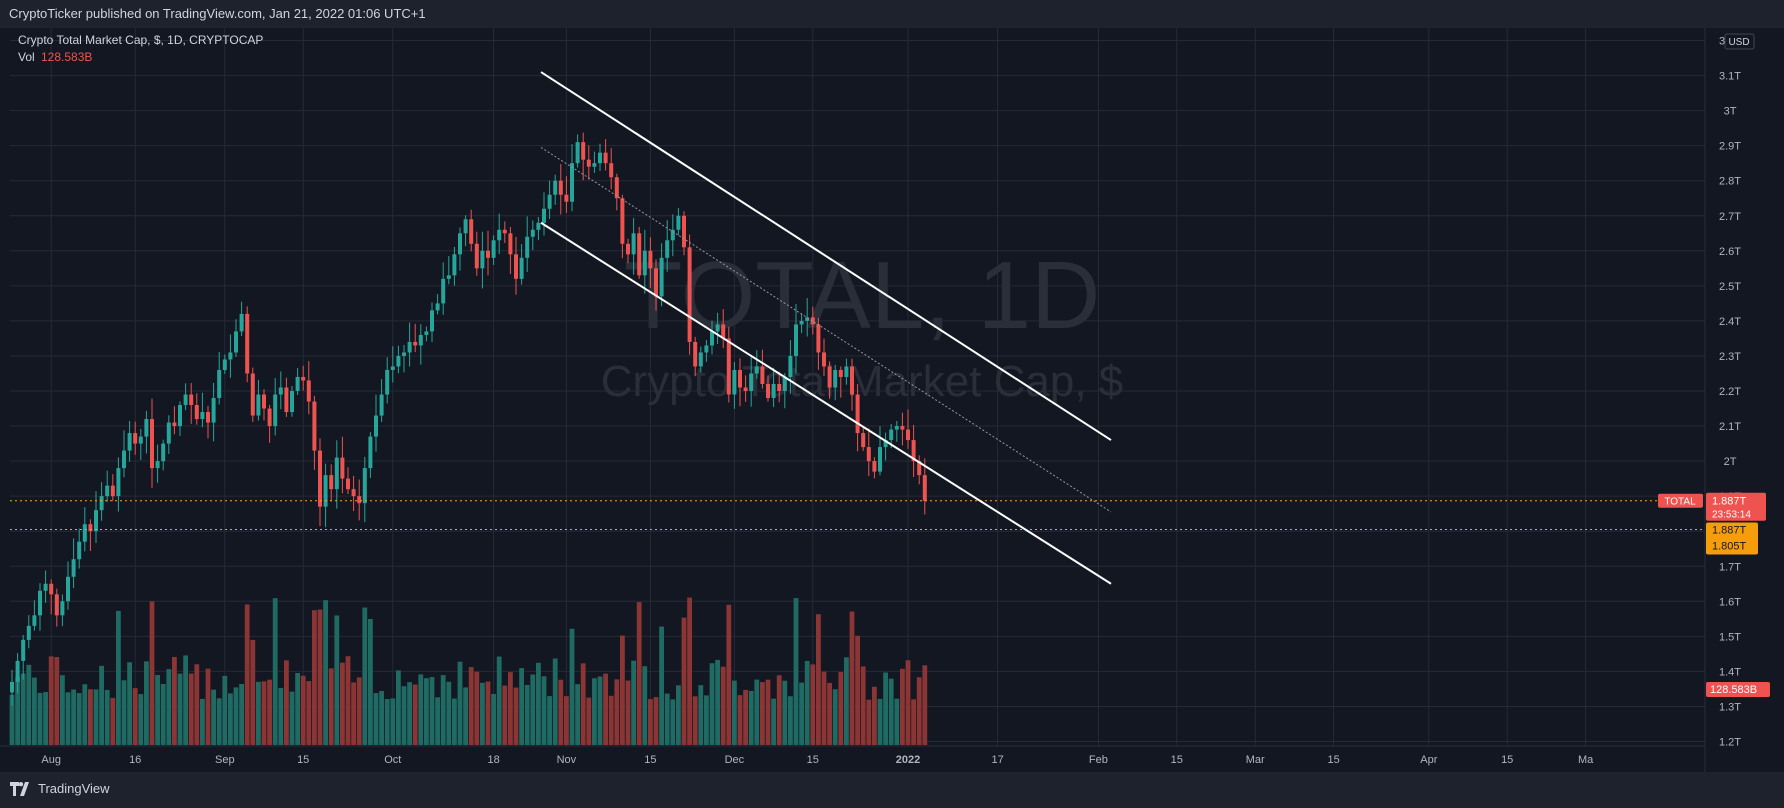  Describe the element at coordinates (26, 57) in the screenshot. I see `volume-legend-label: Vol` at that location.